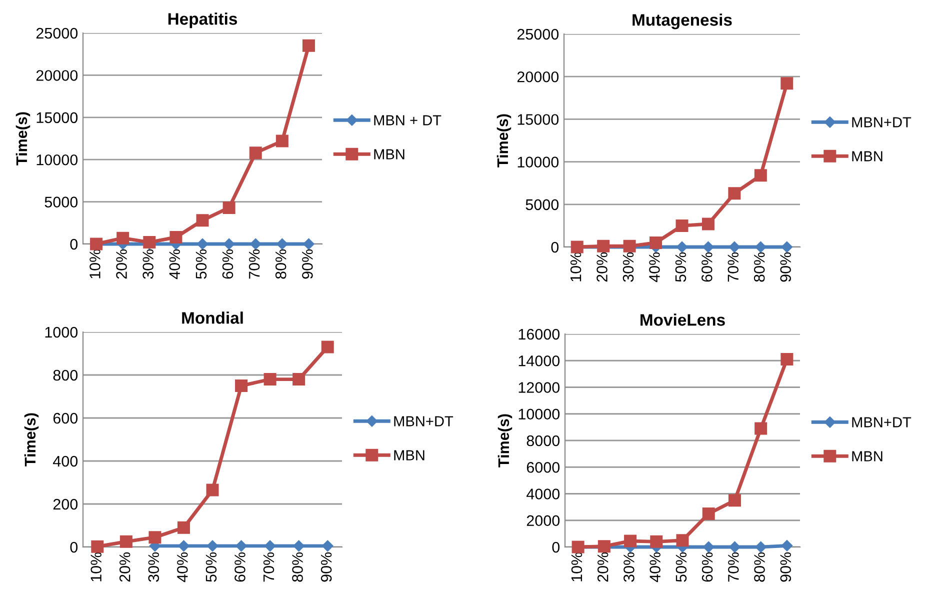 The image size is (934, 593). I want to click on chart-title: Mondial, so click(212, 318).